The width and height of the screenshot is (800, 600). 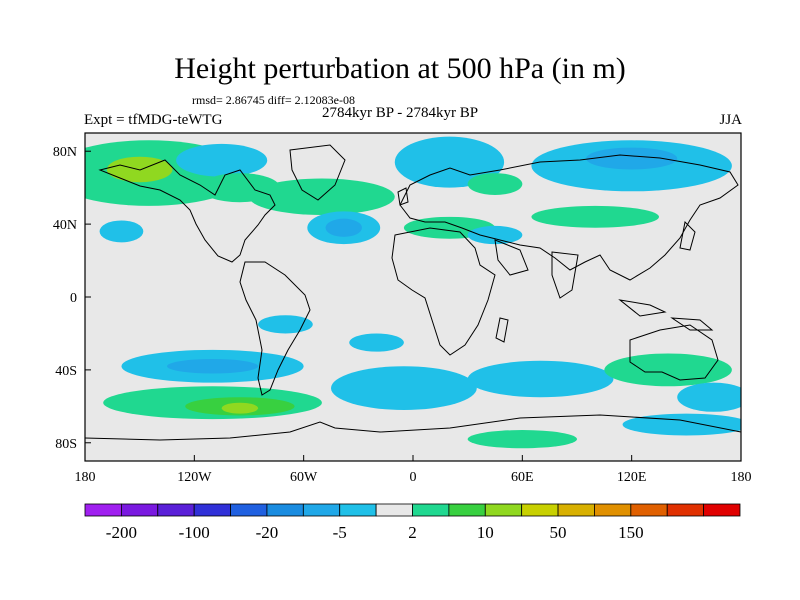 I want to click on coastline-uk, so click(x=403, y=196).